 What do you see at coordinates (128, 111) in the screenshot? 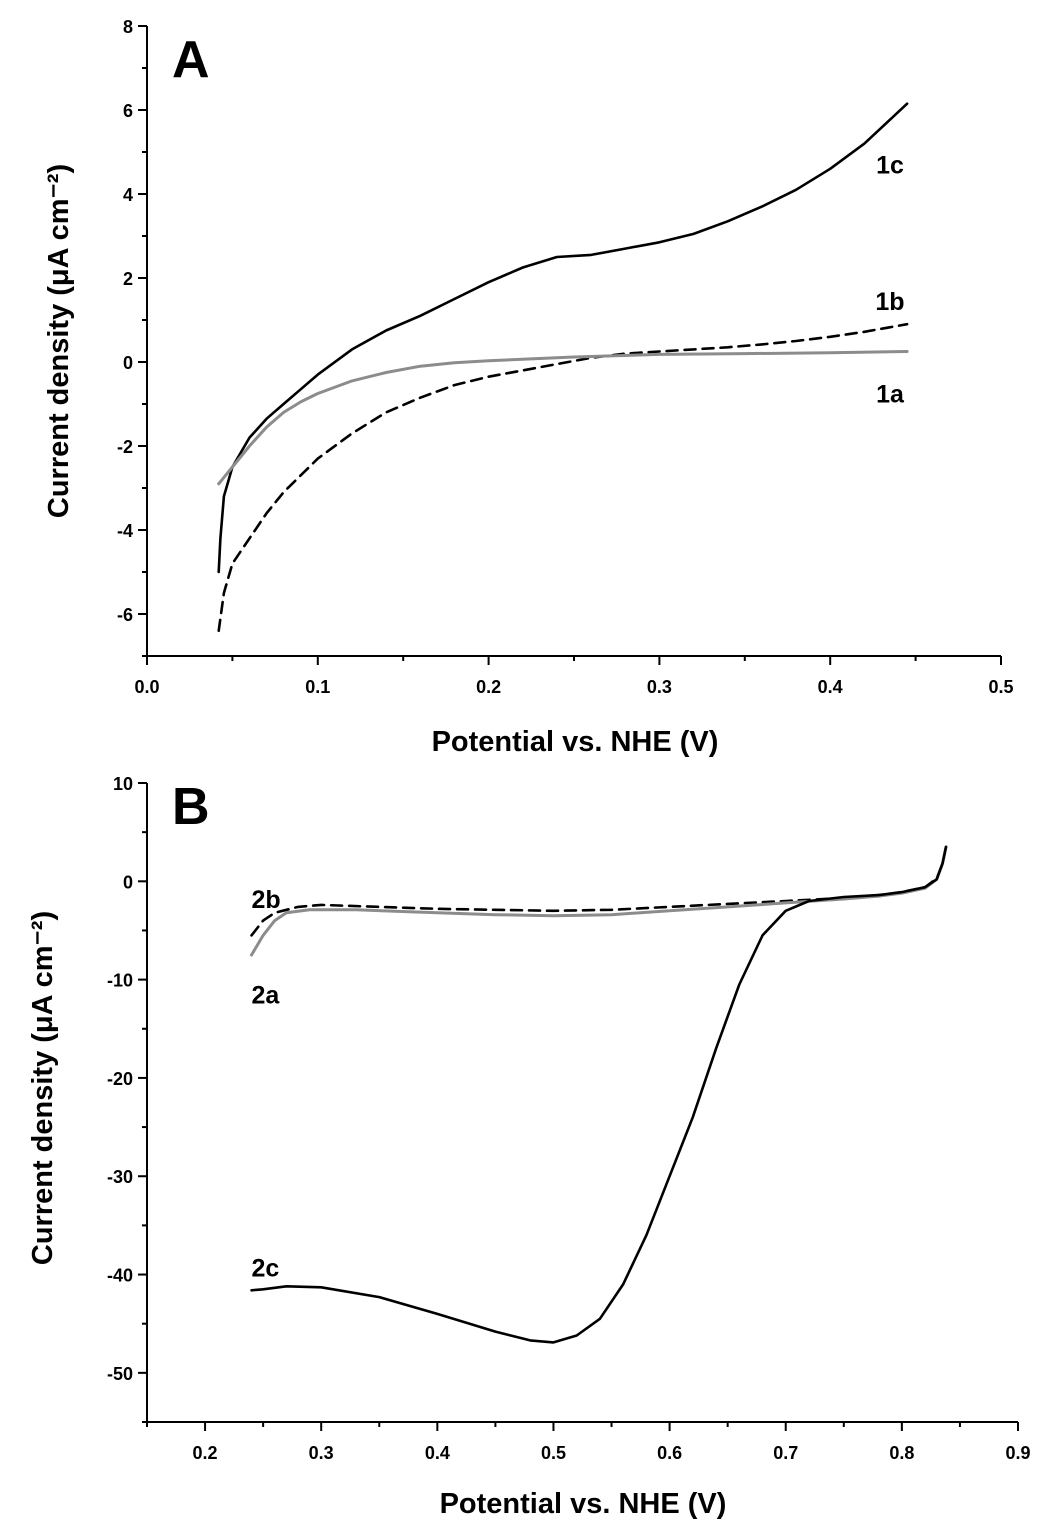
I see `panel-a-y-tick-label: 6` at bounding box center [128, 111].